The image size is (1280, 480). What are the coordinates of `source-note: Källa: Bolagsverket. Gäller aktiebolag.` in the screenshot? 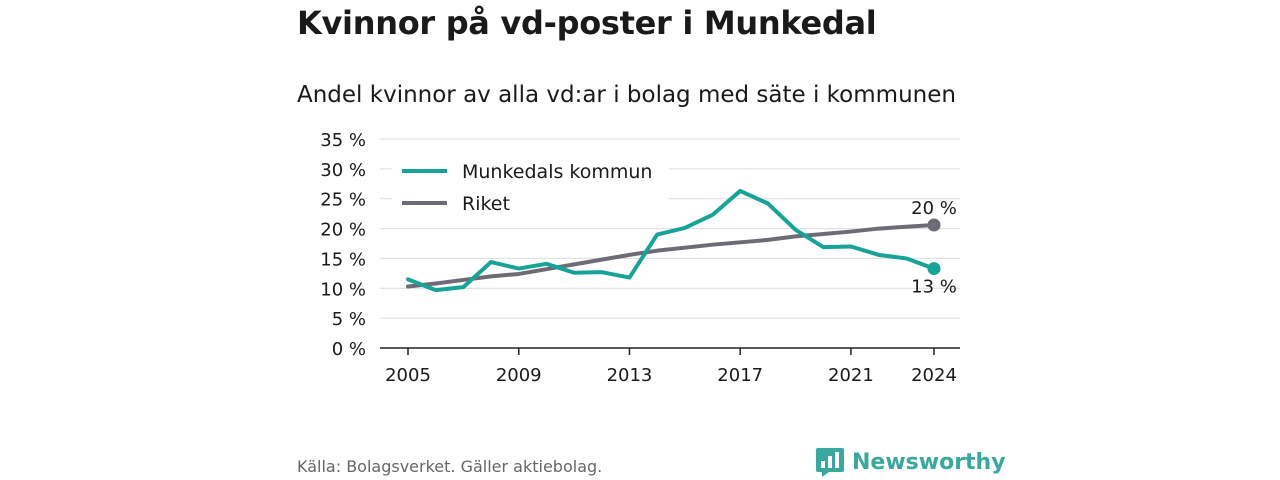 It's located at (450, 466).